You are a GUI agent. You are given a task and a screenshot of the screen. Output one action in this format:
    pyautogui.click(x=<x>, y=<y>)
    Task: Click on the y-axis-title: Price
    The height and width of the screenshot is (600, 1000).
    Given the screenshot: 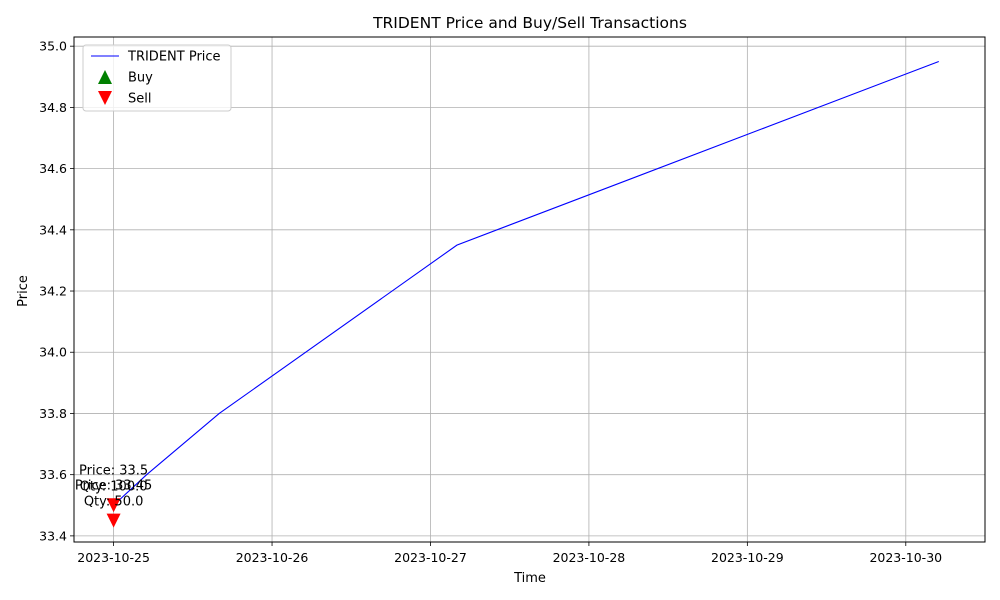 What is the action you would take?
    pyautogui.click(x=23, y=291)
    